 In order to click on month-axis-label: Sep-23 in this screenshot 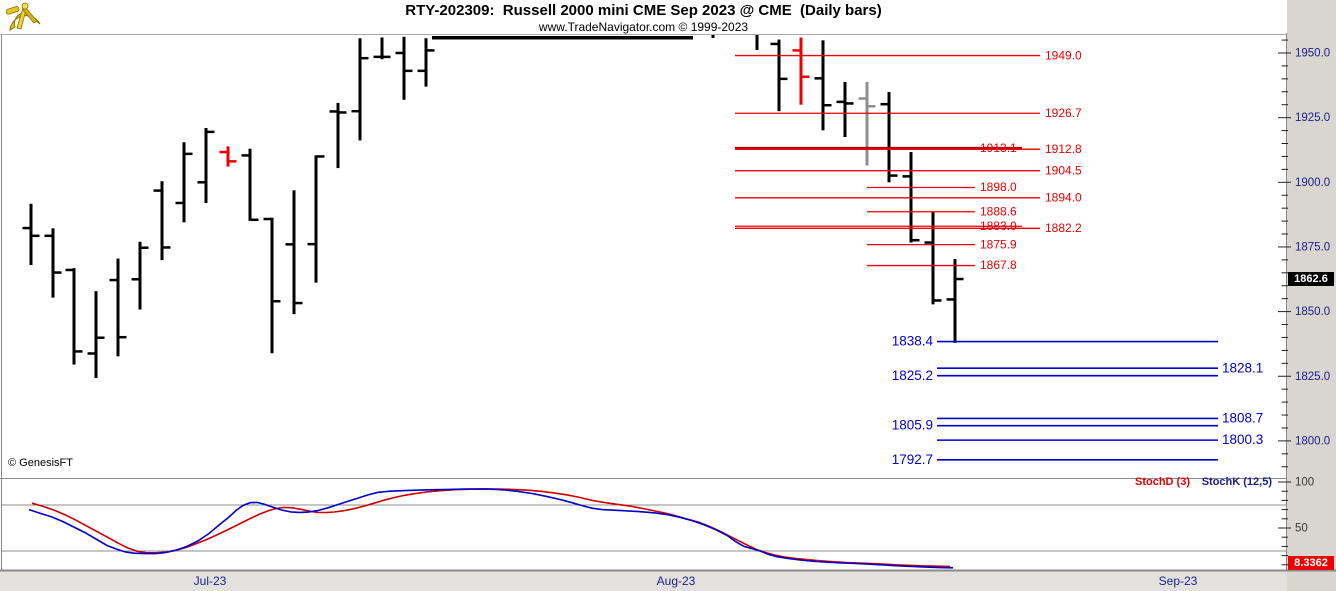, I will do `click(1178, 581)`.